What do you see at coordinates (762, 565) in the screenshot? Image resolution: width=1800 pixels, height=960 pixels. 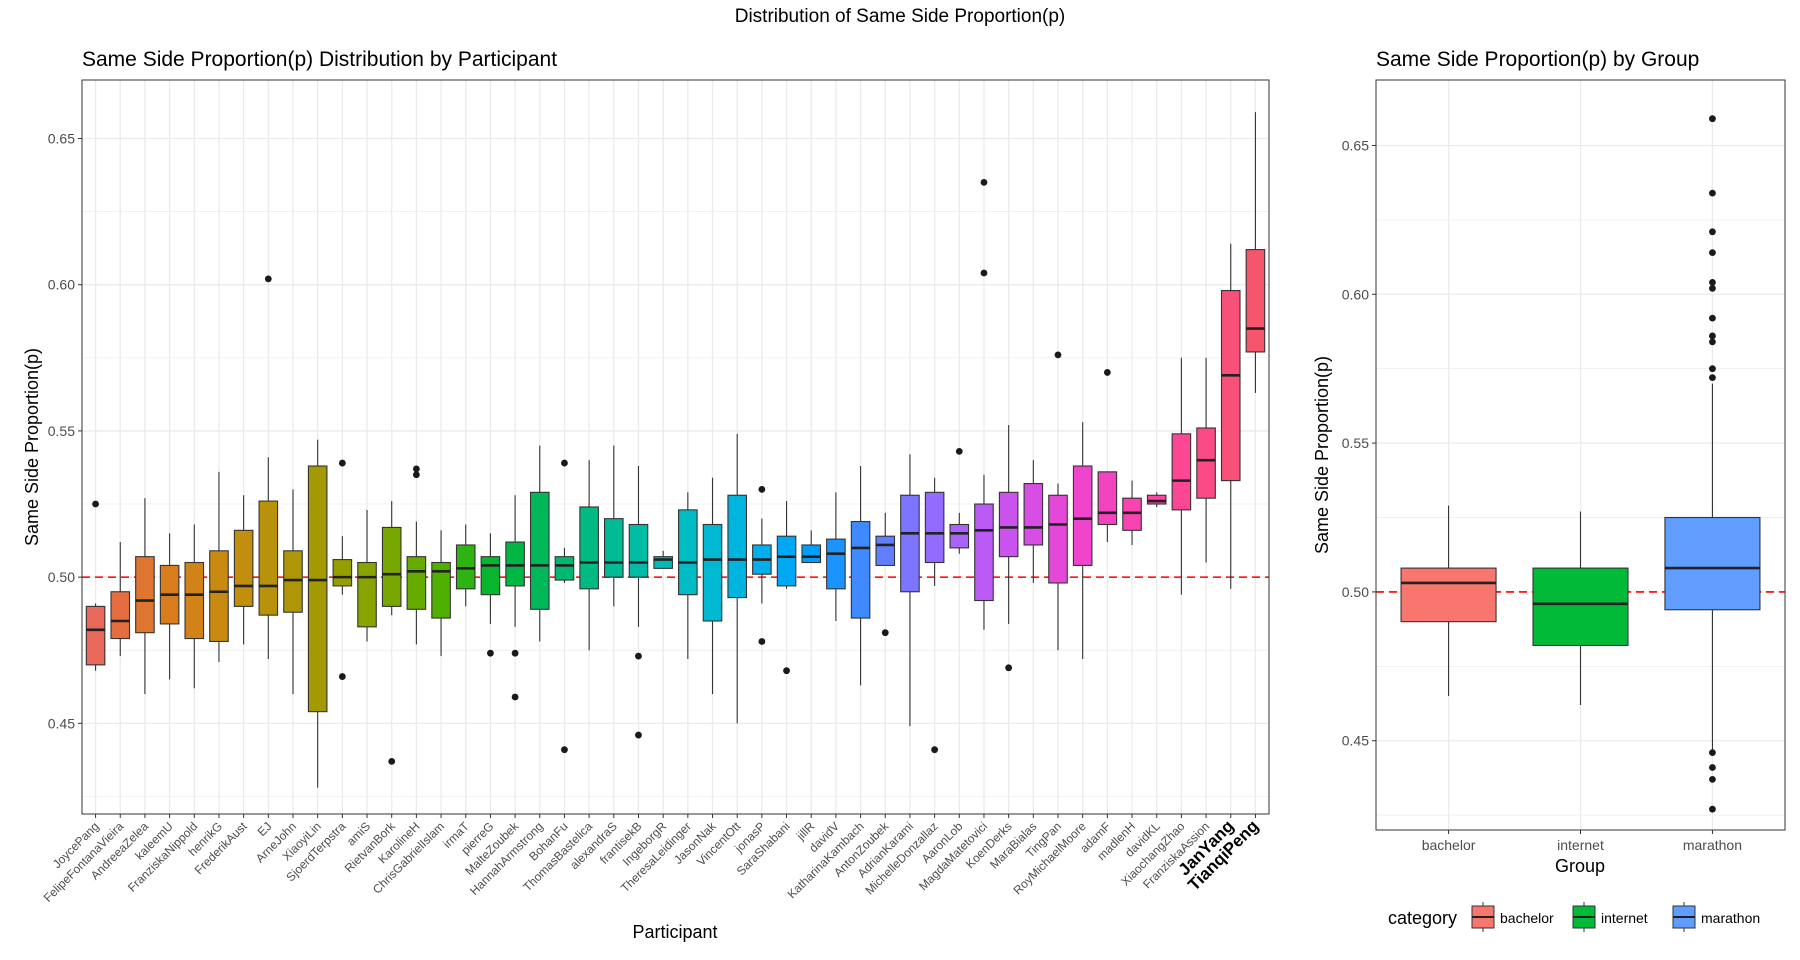 I see `box-jonasP` at bounding box center [762, 565].